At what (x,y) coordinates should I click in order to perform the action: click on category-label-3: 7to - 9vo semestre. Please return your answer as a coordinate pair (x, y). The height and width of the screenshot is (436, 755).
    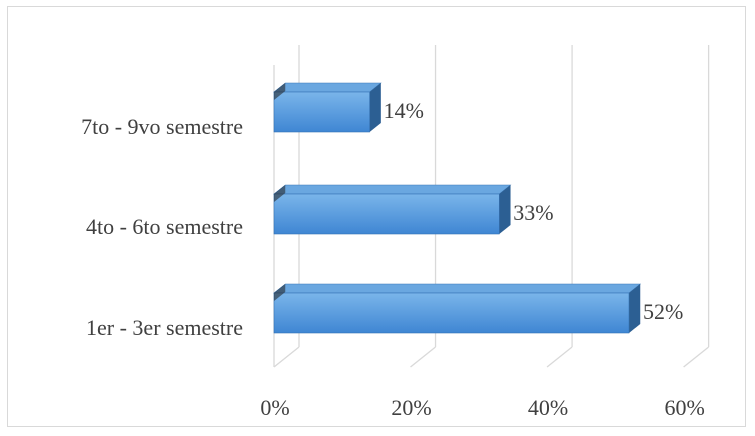
    Looking at the image, I should click on (162, 126).